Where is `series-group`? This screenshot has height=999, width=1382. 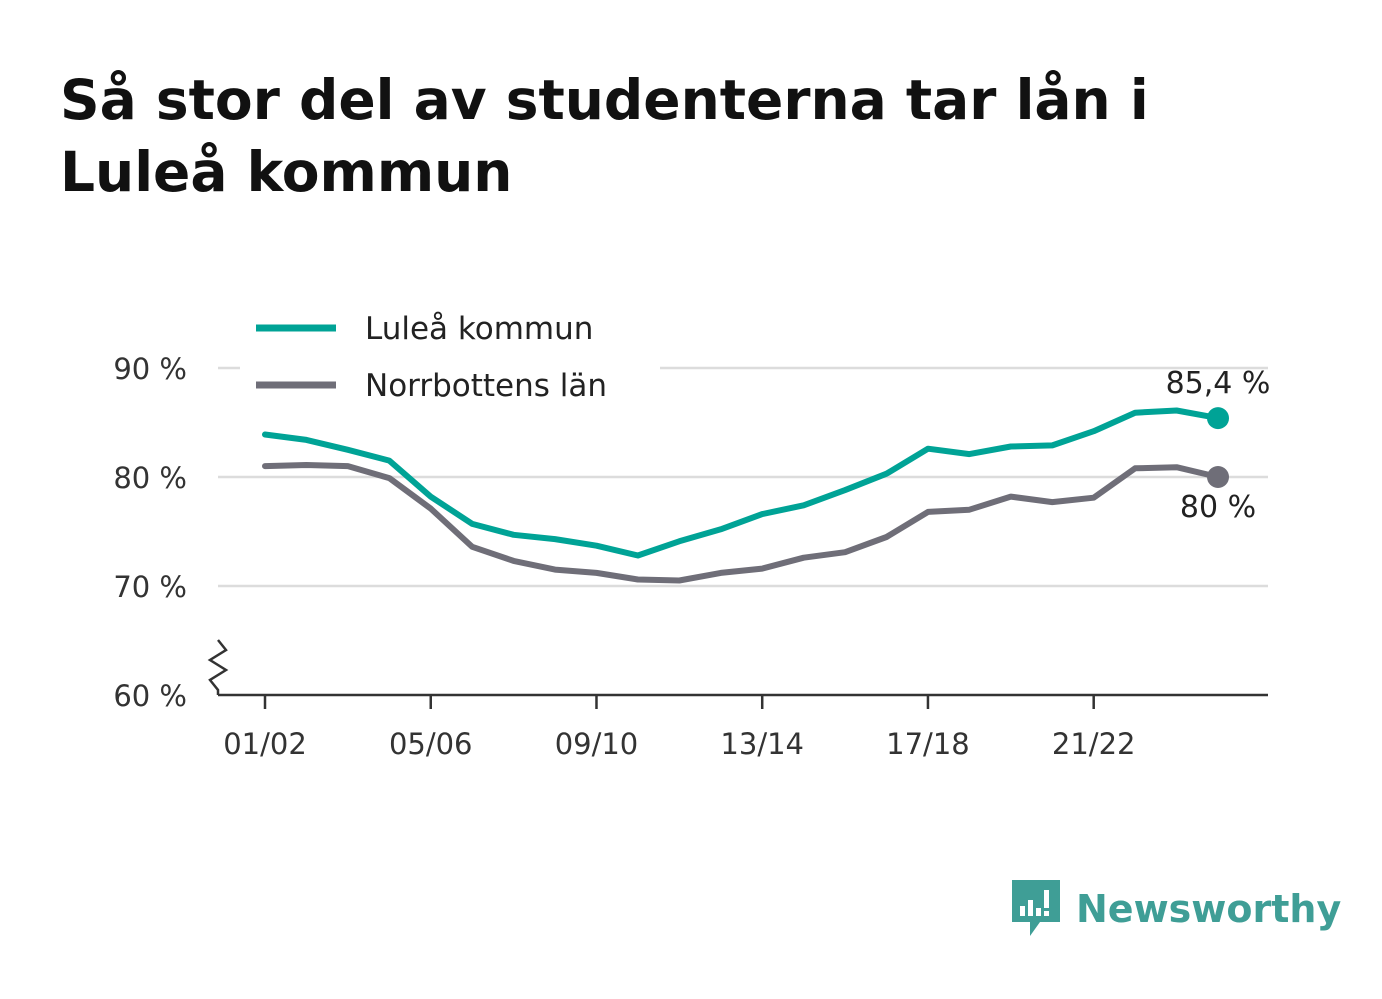
series-group is located at coordinates (745, 495).